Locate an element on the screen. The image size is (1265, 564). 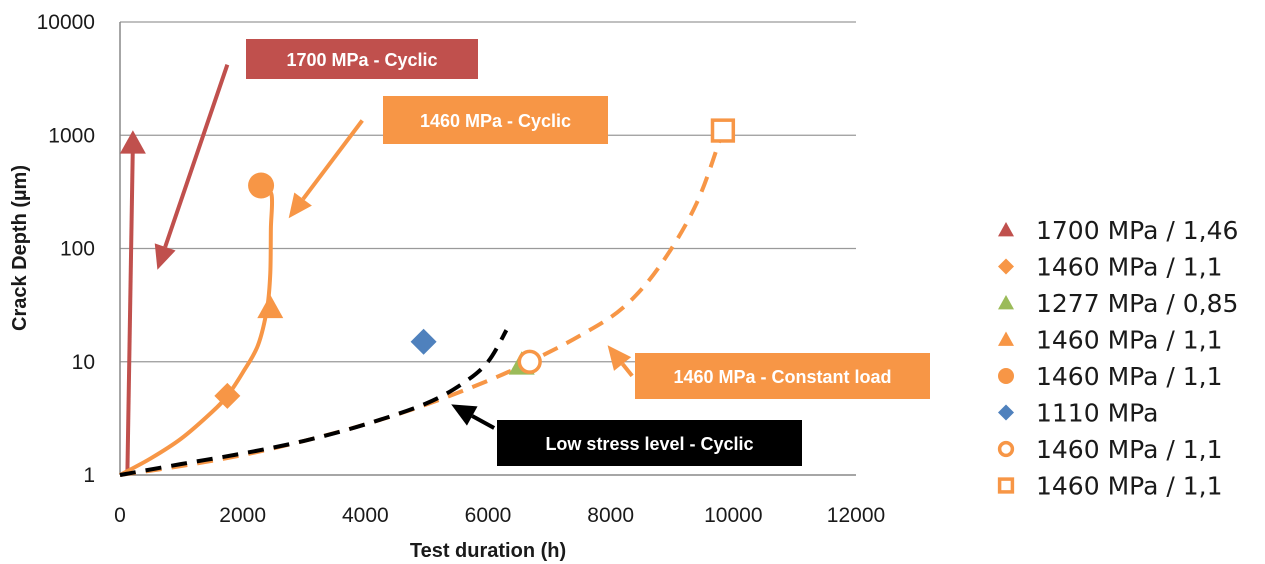
legend-item: 1700 MPa / 1,46 is located at coordinates (1118, 230).